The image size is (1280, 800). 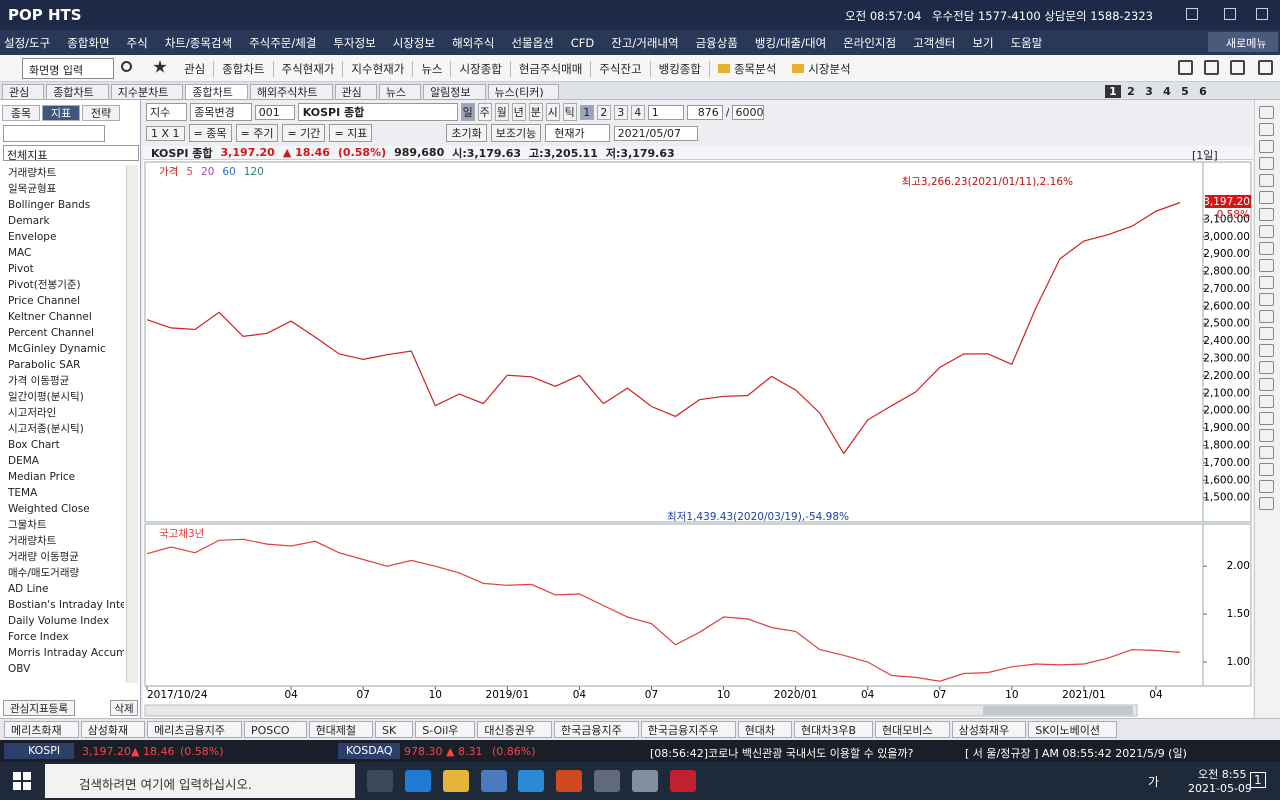 I want to click on period-button: 주, so click(x=484, y=112).